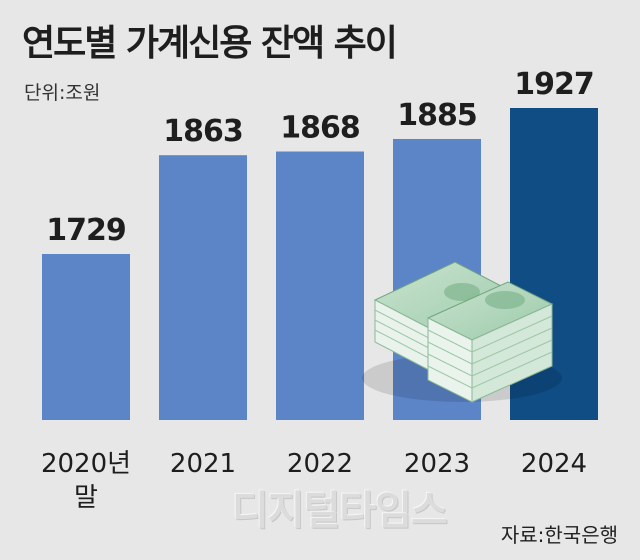 This screenshot has width=640, height=560. What do you see at coordinates (554, 84) in the screenshot?
I see `value-label-4: 1927` at bounding box center [554, 84].